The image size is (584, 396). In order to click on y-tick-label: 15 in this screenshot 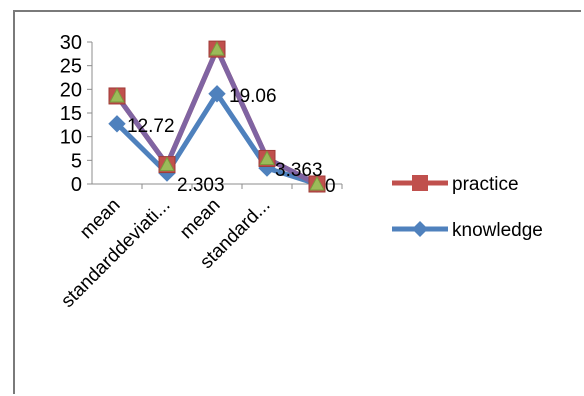, I will do `click(71, 114)`.